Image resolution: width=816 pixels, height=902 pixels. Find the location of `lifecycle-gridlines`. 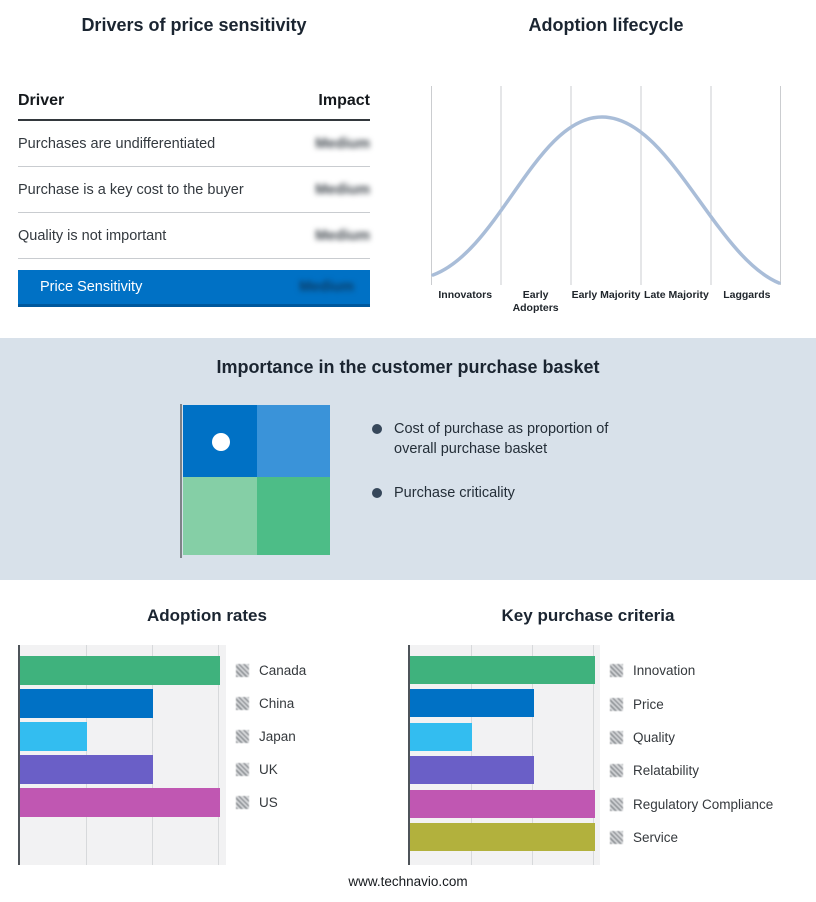

lifecycle-gridlines is located at coordinates (606, 185).